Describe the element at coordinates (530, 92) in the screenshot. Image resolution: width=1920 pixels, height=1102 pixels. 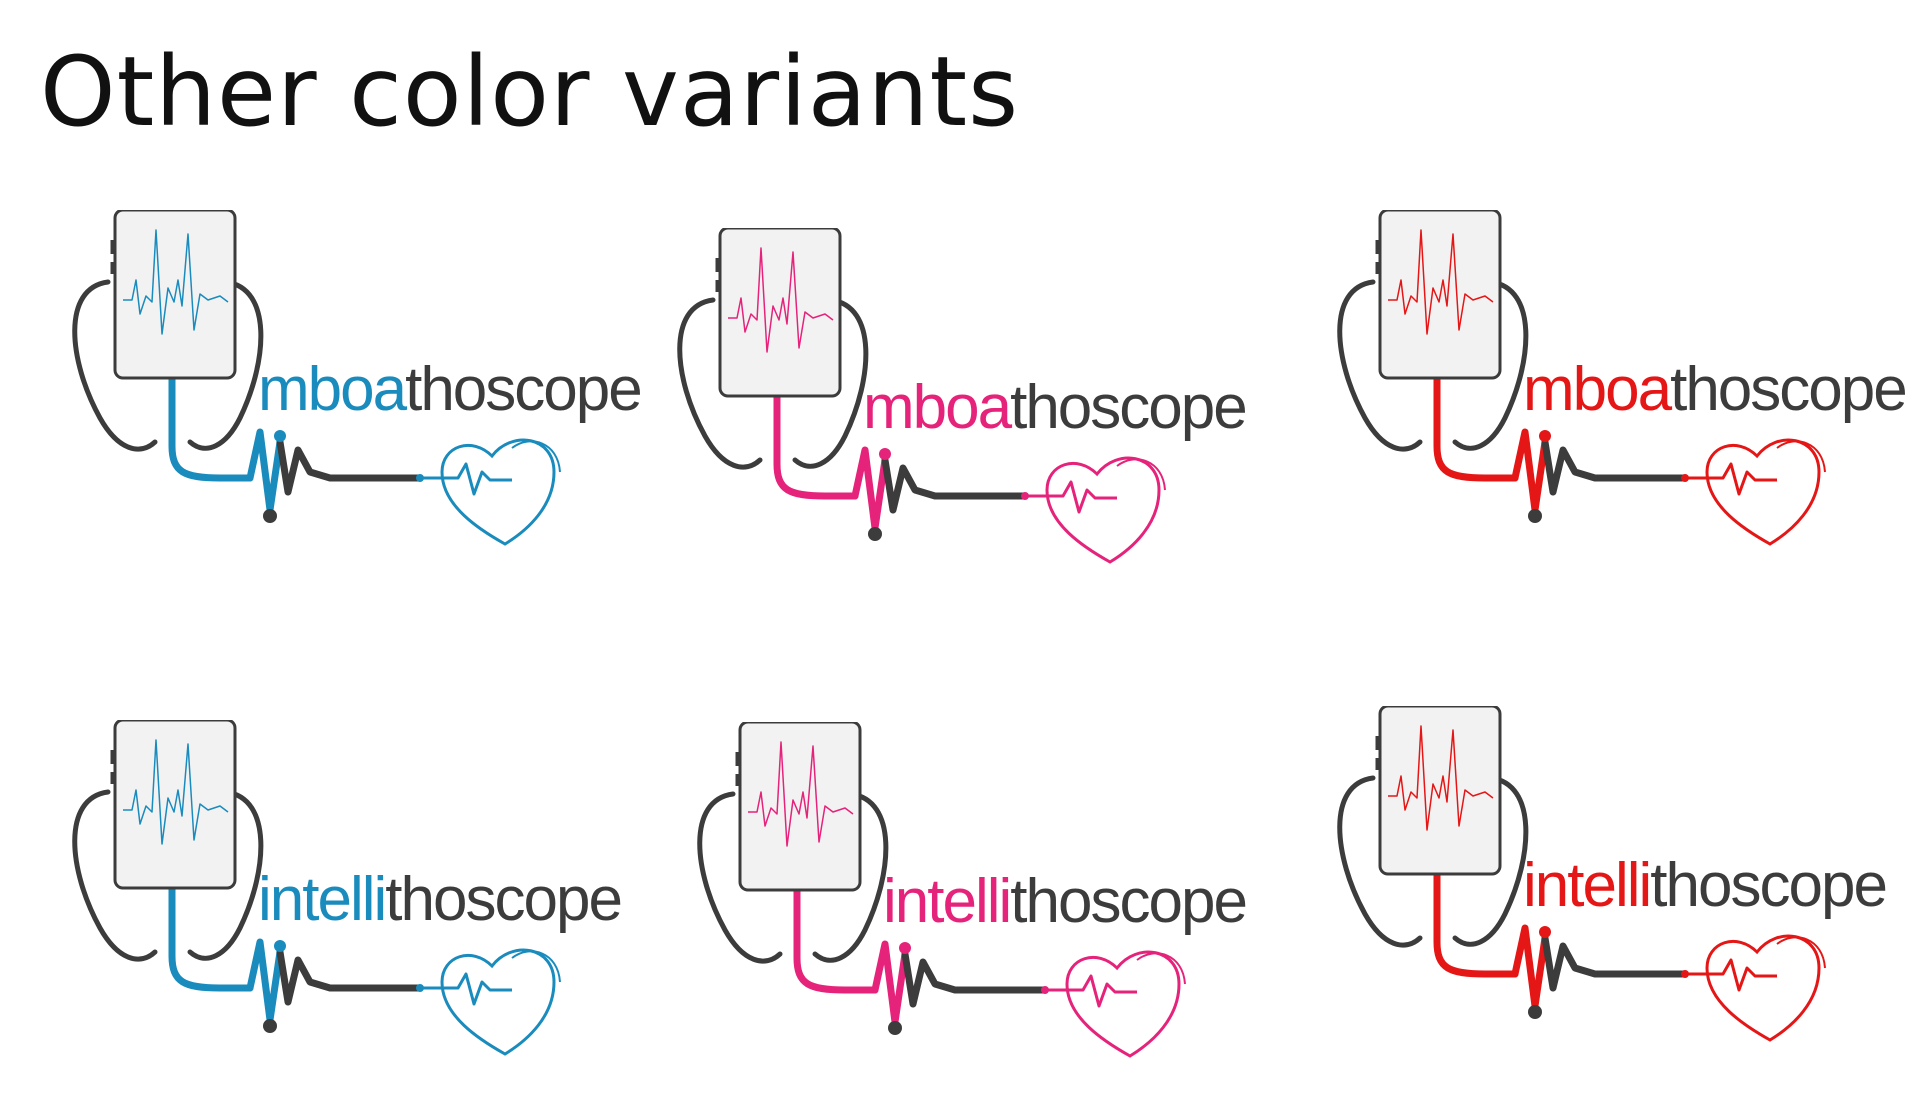
I see `page-title: Other color variants` at that location.